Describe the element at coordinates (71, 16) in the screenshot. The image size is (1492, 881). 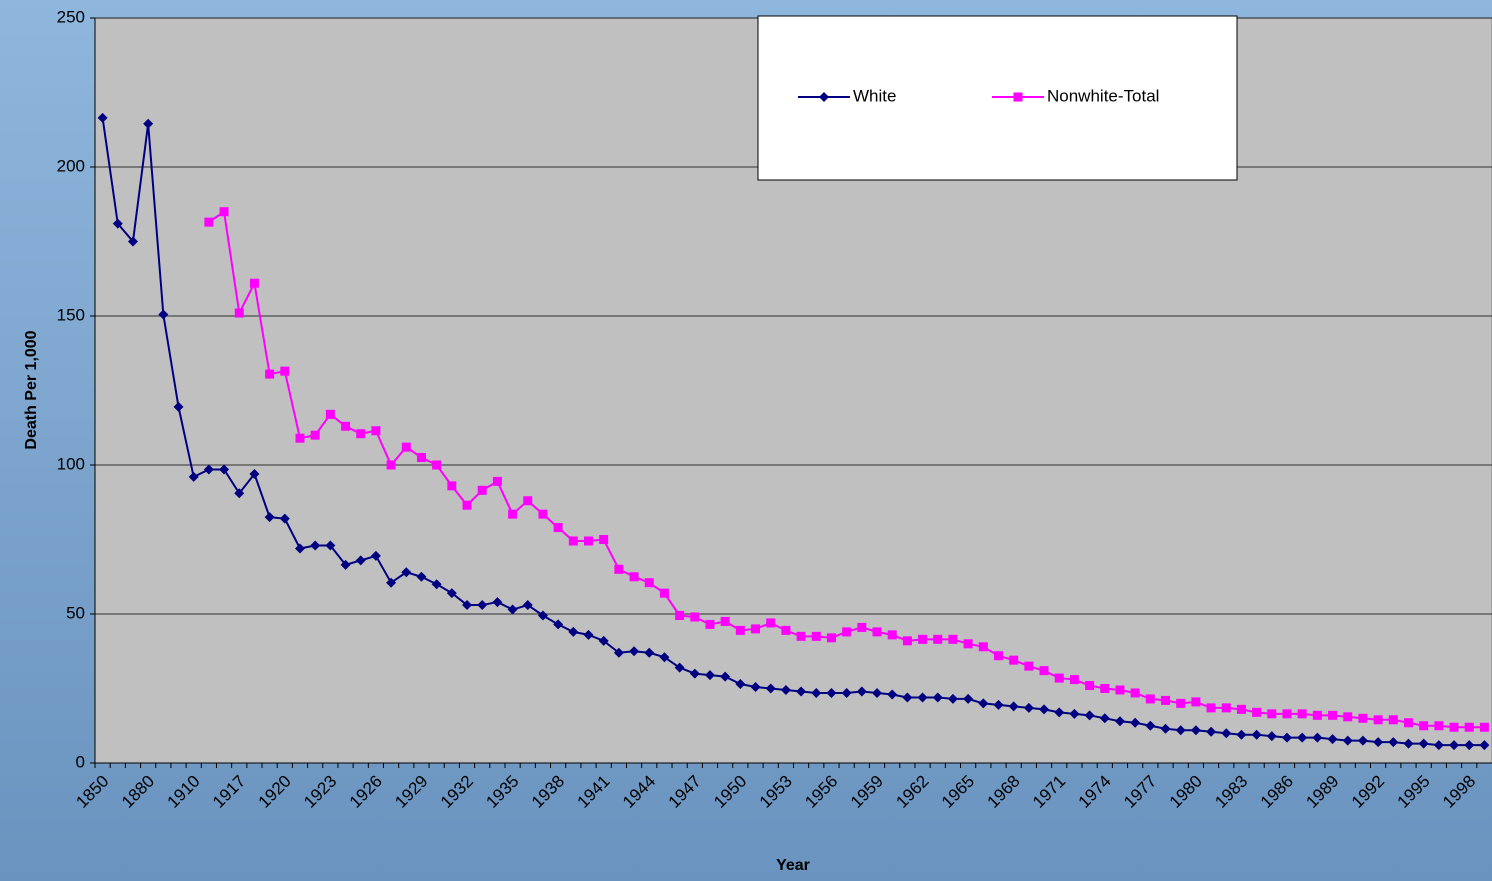
I see `y-tick-label: 250` at that location.